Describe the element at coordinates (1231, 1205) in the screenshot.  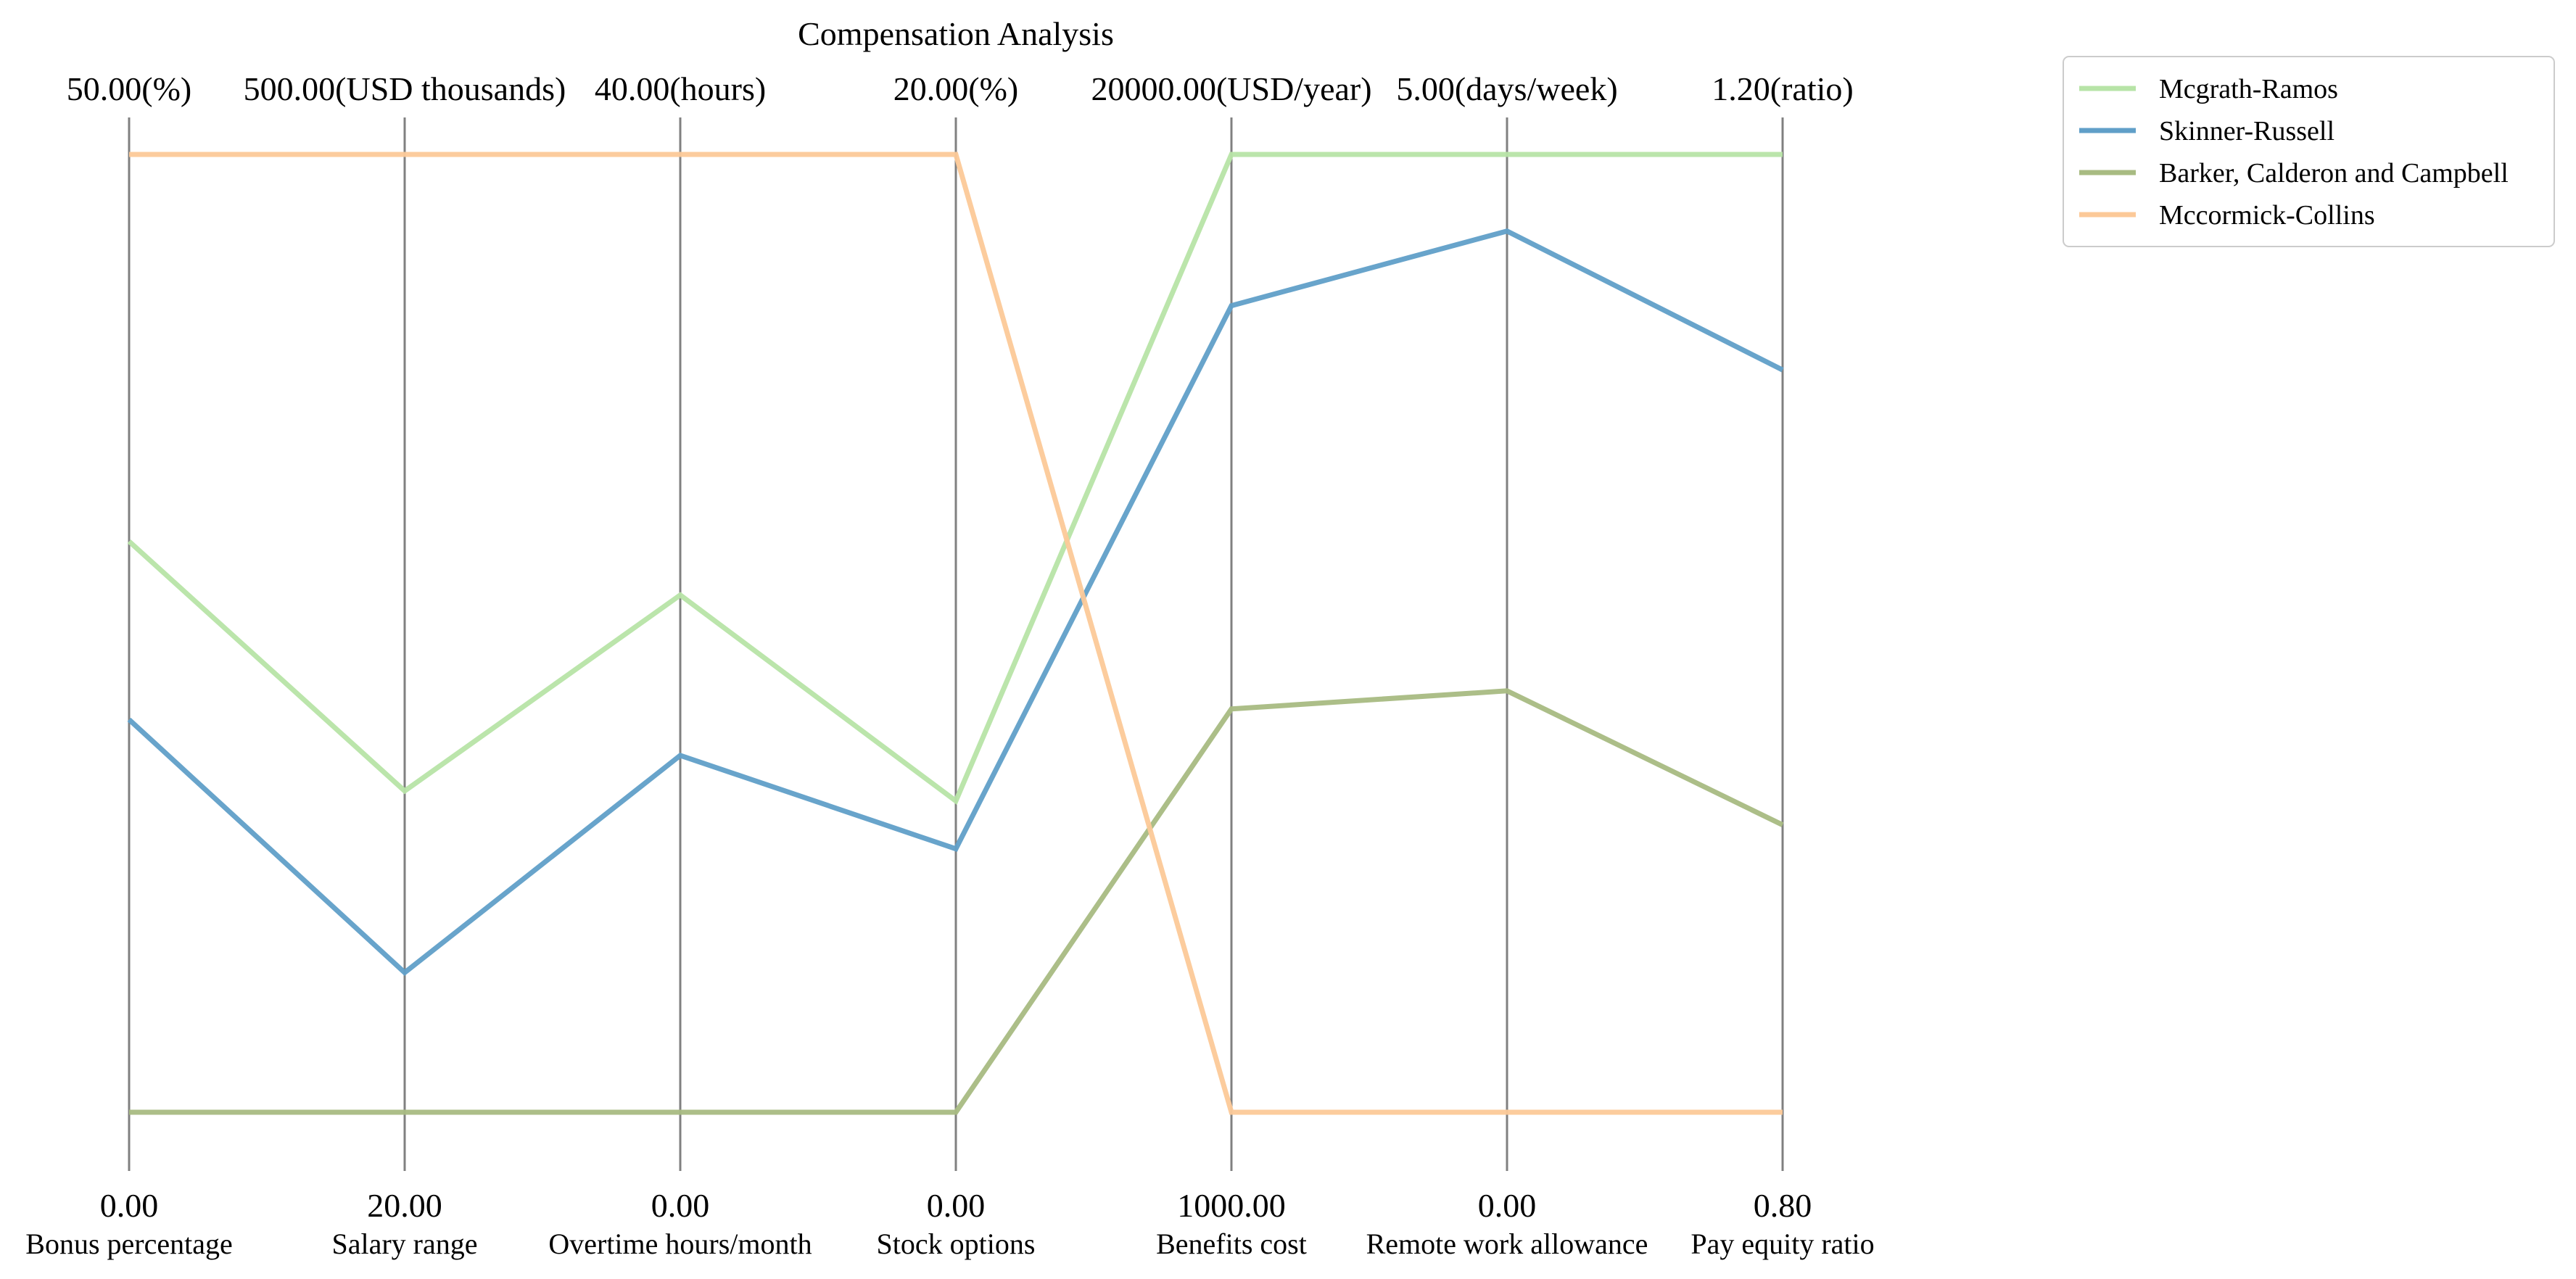
I see `axis-min-label-benefits-cost: 1000.00` at that location.